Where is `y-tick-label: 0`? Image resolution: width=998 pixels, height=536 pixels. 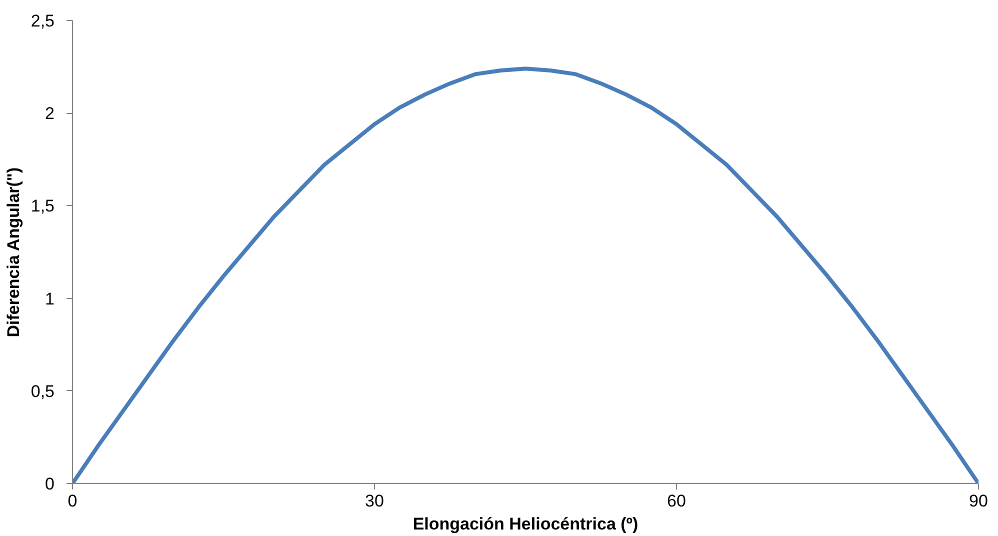
y-tick-label: 0 is located at coordinates (50, 484).